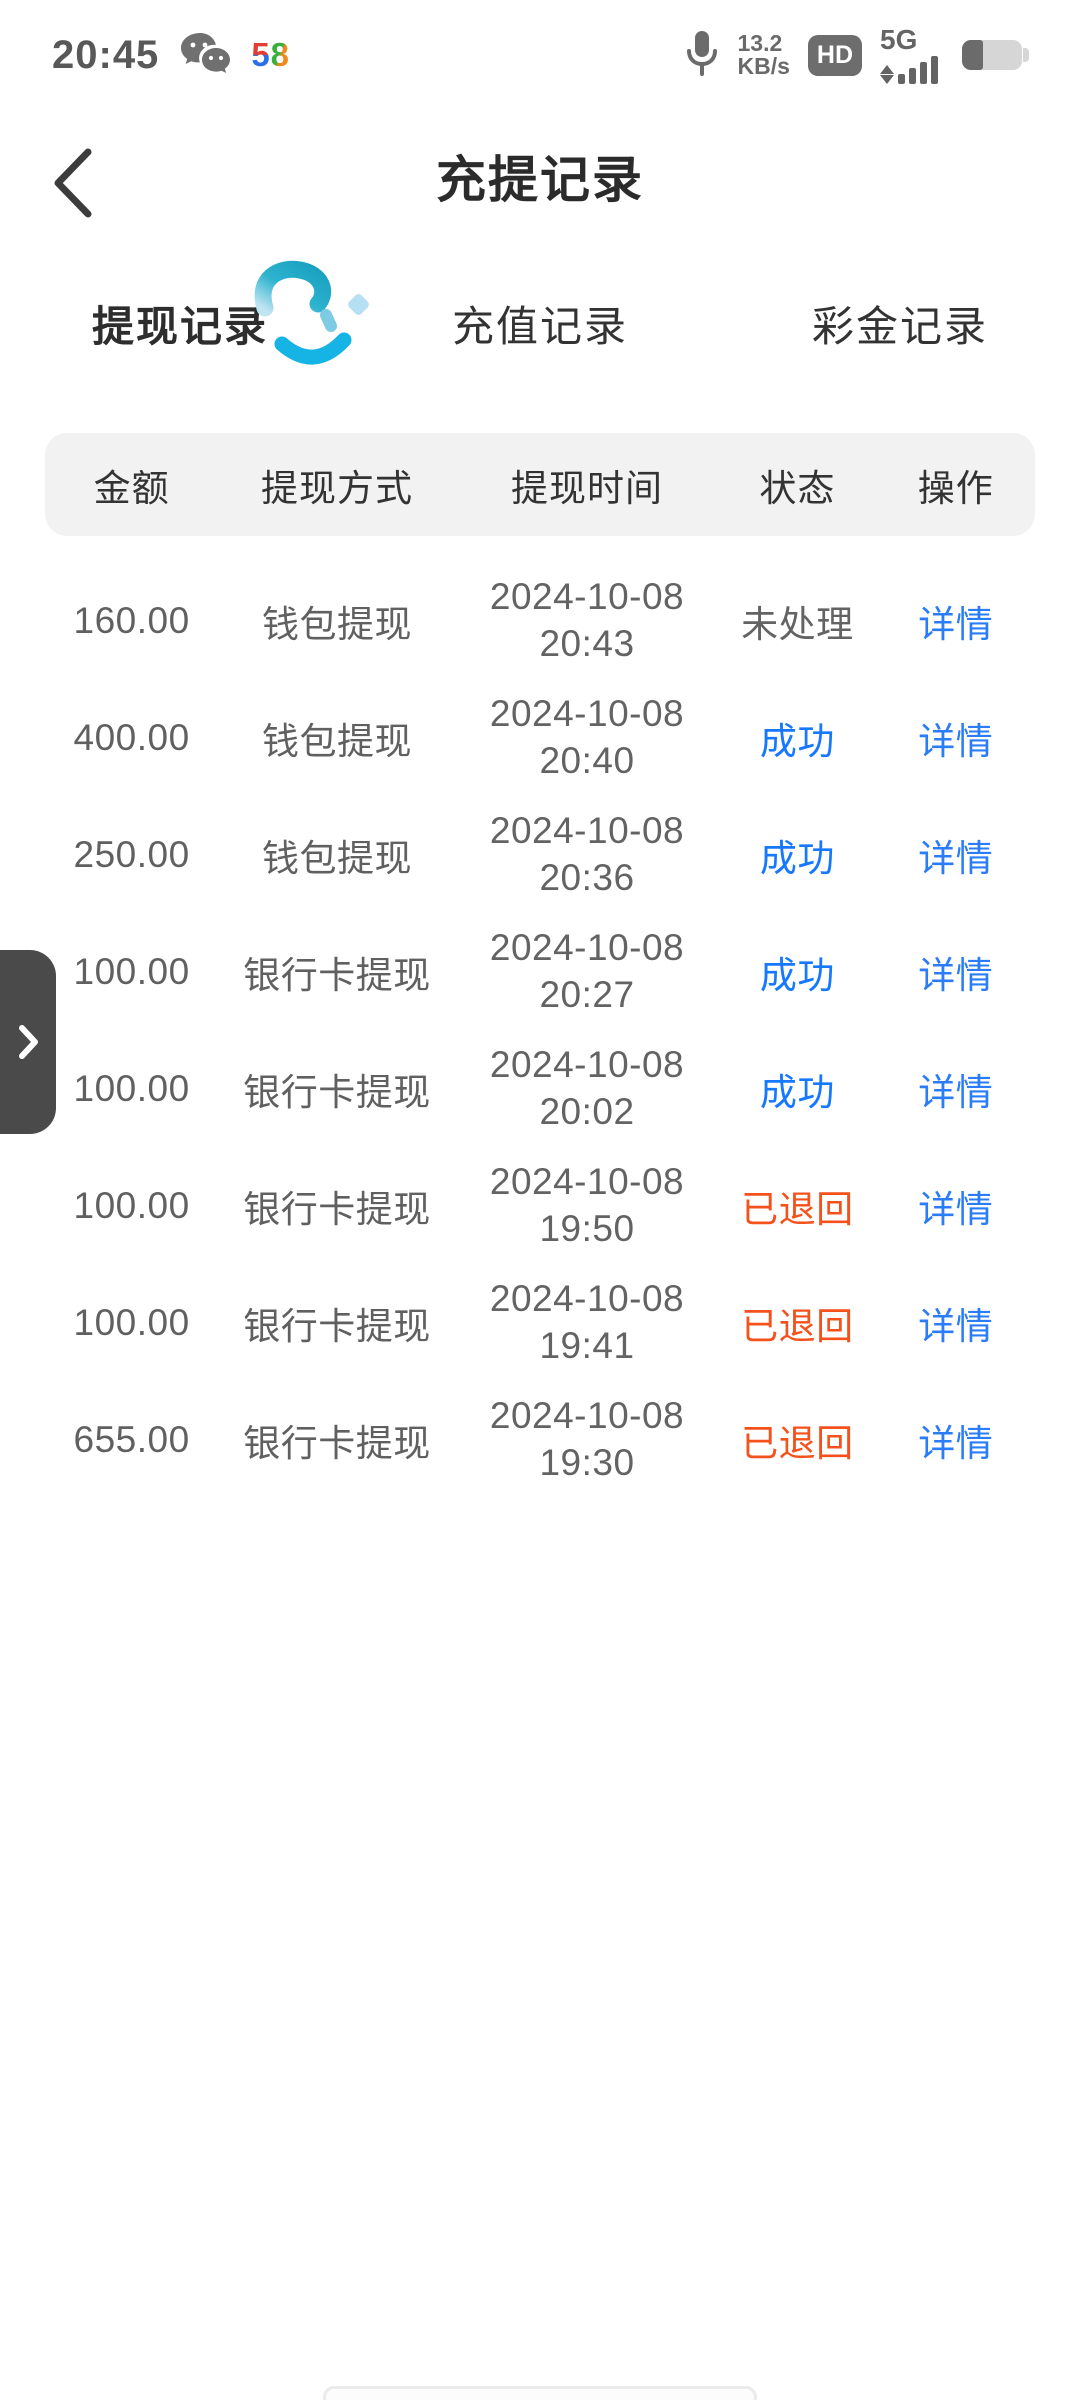  I want to click on row-datetime: 2024-10-08 19:30, so click(587, 1439).